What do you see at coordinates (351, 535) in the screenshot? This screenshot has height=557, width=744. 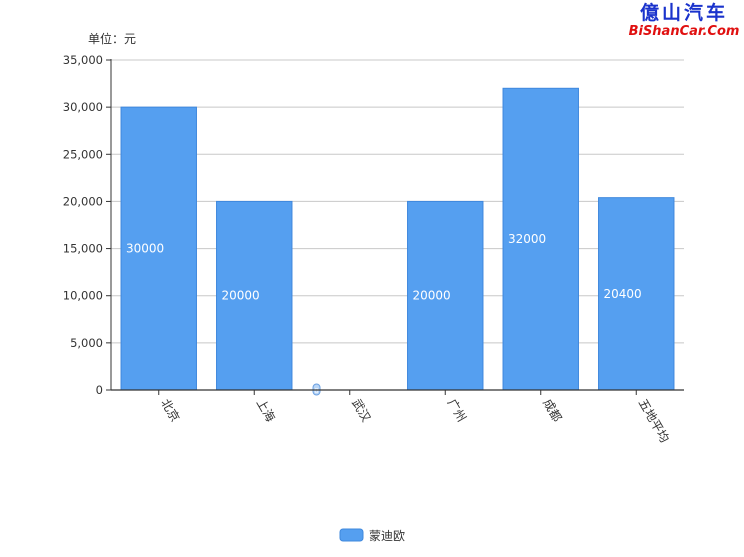 I see `legend-swatch` at bounding box center [351, 535].